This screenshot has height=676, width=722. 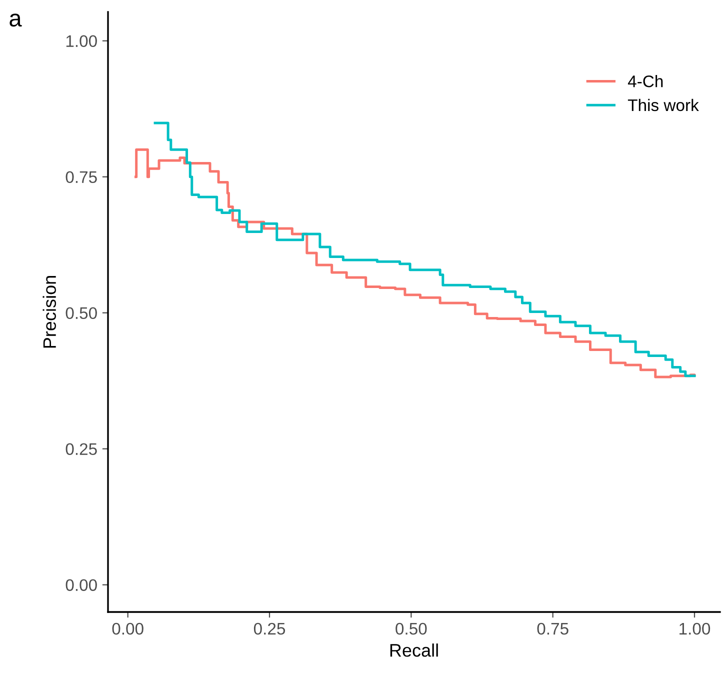 What do you see at coordinates (270, 628) in the screenshot?
I see `x-tick-label: 0.25` at bounding box center [270, 628].